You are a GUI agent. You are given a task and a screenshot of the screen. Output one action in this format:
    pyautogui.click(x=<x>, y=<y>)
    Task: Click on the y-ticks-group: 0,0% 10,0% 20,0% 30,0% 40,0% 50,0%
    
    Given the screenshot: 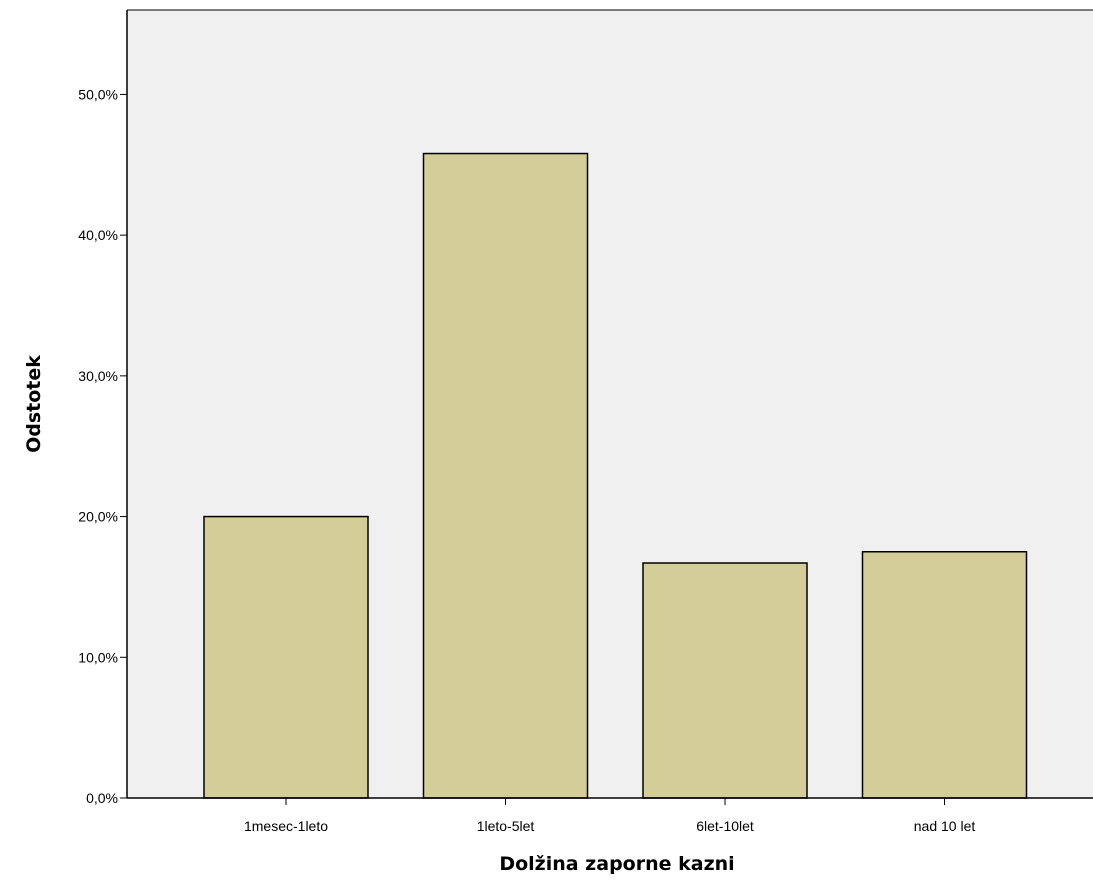 What is the action you would take?
    pyautogui.click(x=102, y=446)
    